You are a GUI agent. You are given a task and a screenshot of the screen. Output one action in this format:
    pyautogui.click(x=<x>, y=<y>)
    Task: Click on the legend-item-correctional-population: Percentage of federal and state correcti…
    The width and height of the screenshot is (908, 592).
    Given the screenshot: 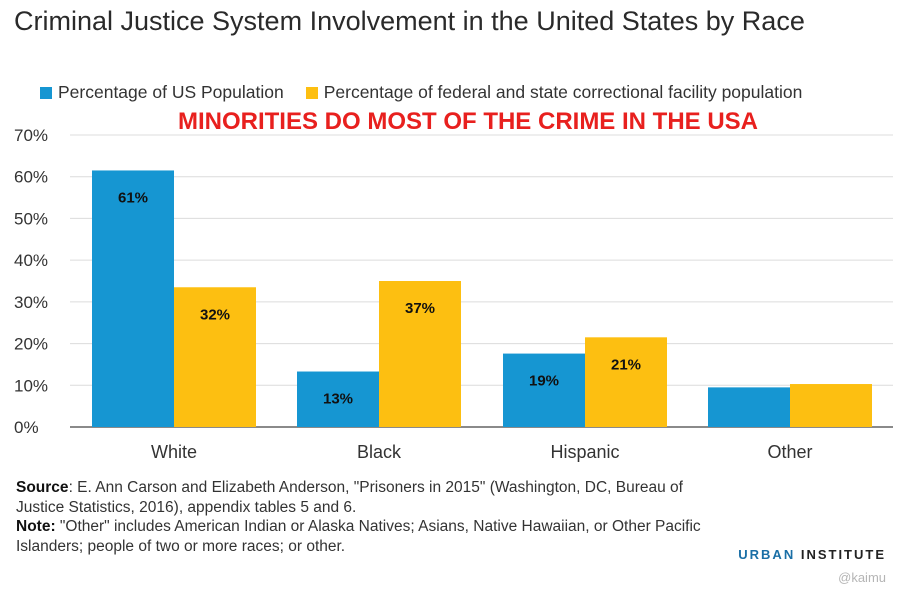 What is the action you would take?
    pyautogui.click(x=554, y=92)
    